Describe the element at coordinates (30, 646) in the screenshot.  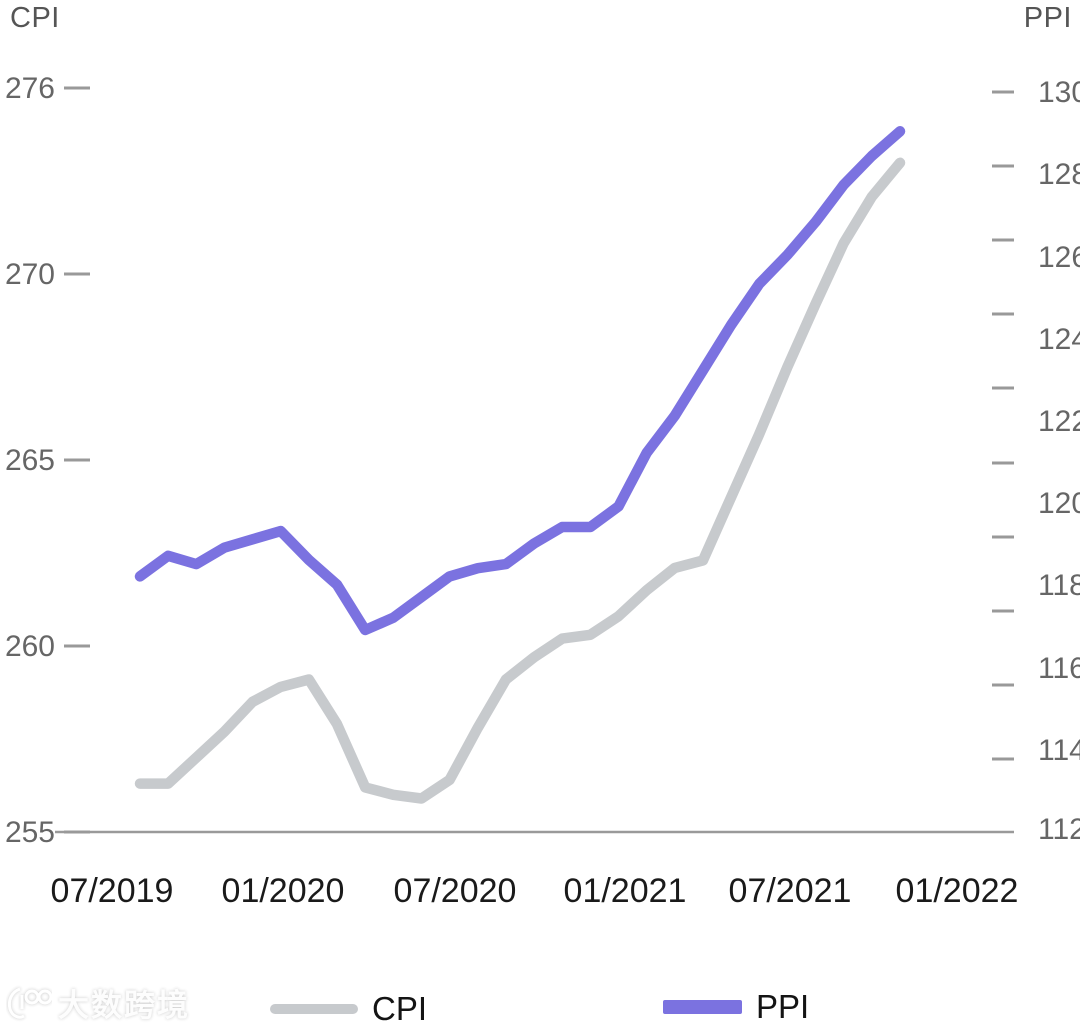
I see `left-axis-tick-label: 260` at that location.